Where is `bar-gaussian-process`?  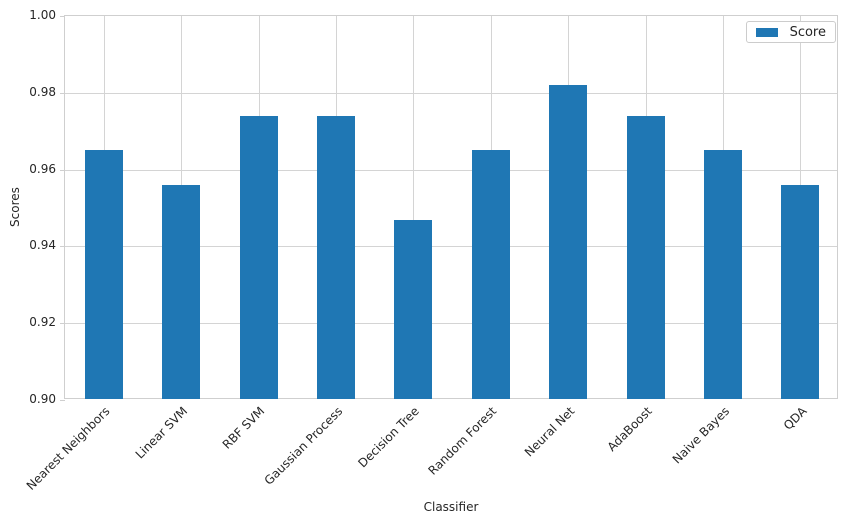
bar-gaussian-process is located at coordinates (335, 257).